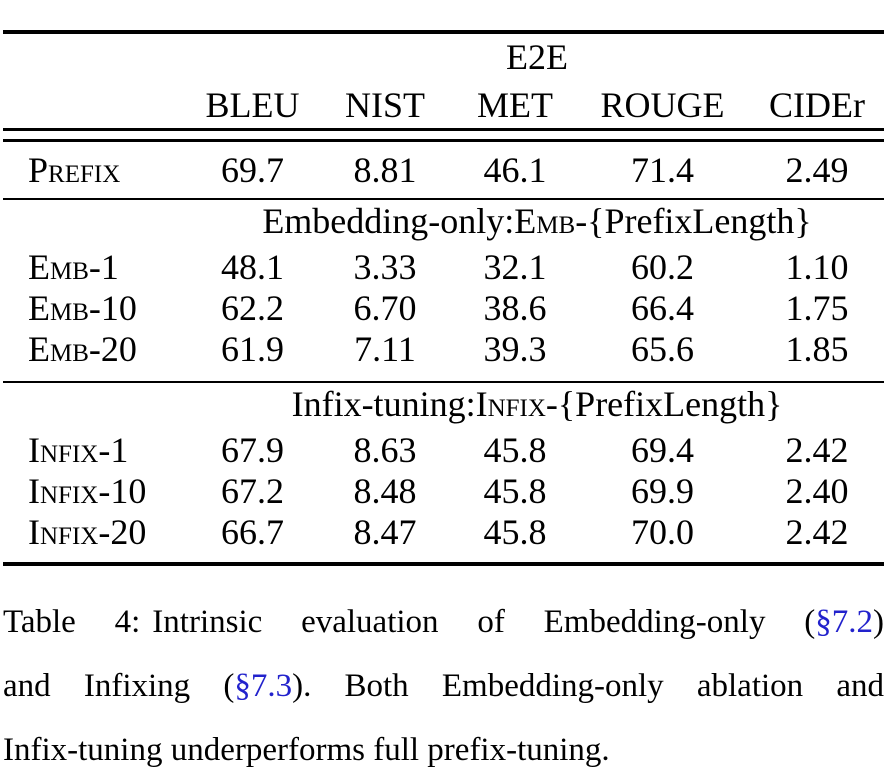  I want to click on row-label: Emb-1, so click(73, 267).